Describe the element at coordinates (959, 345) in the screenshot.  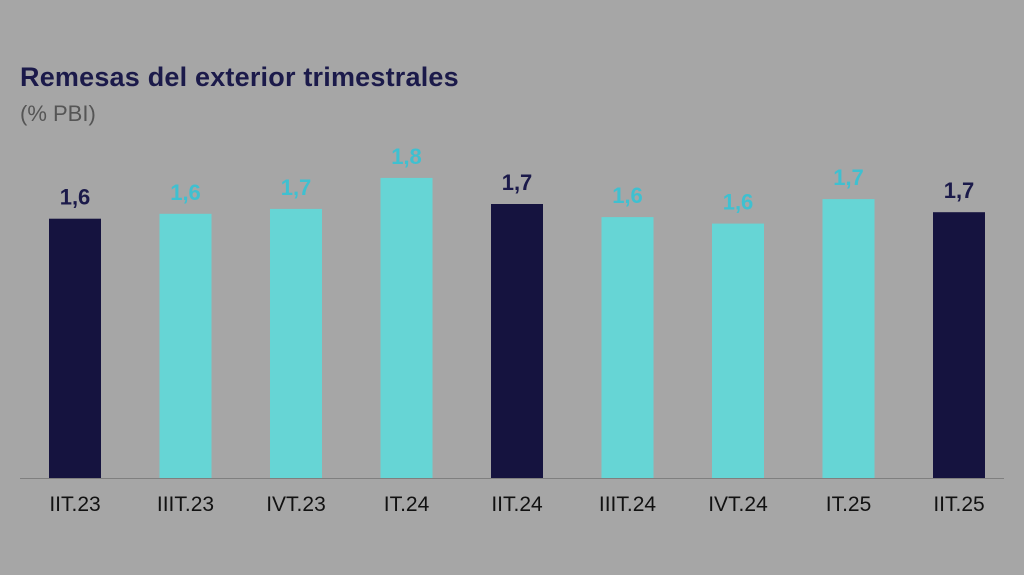
I see `bar-IIT.25` at that location.